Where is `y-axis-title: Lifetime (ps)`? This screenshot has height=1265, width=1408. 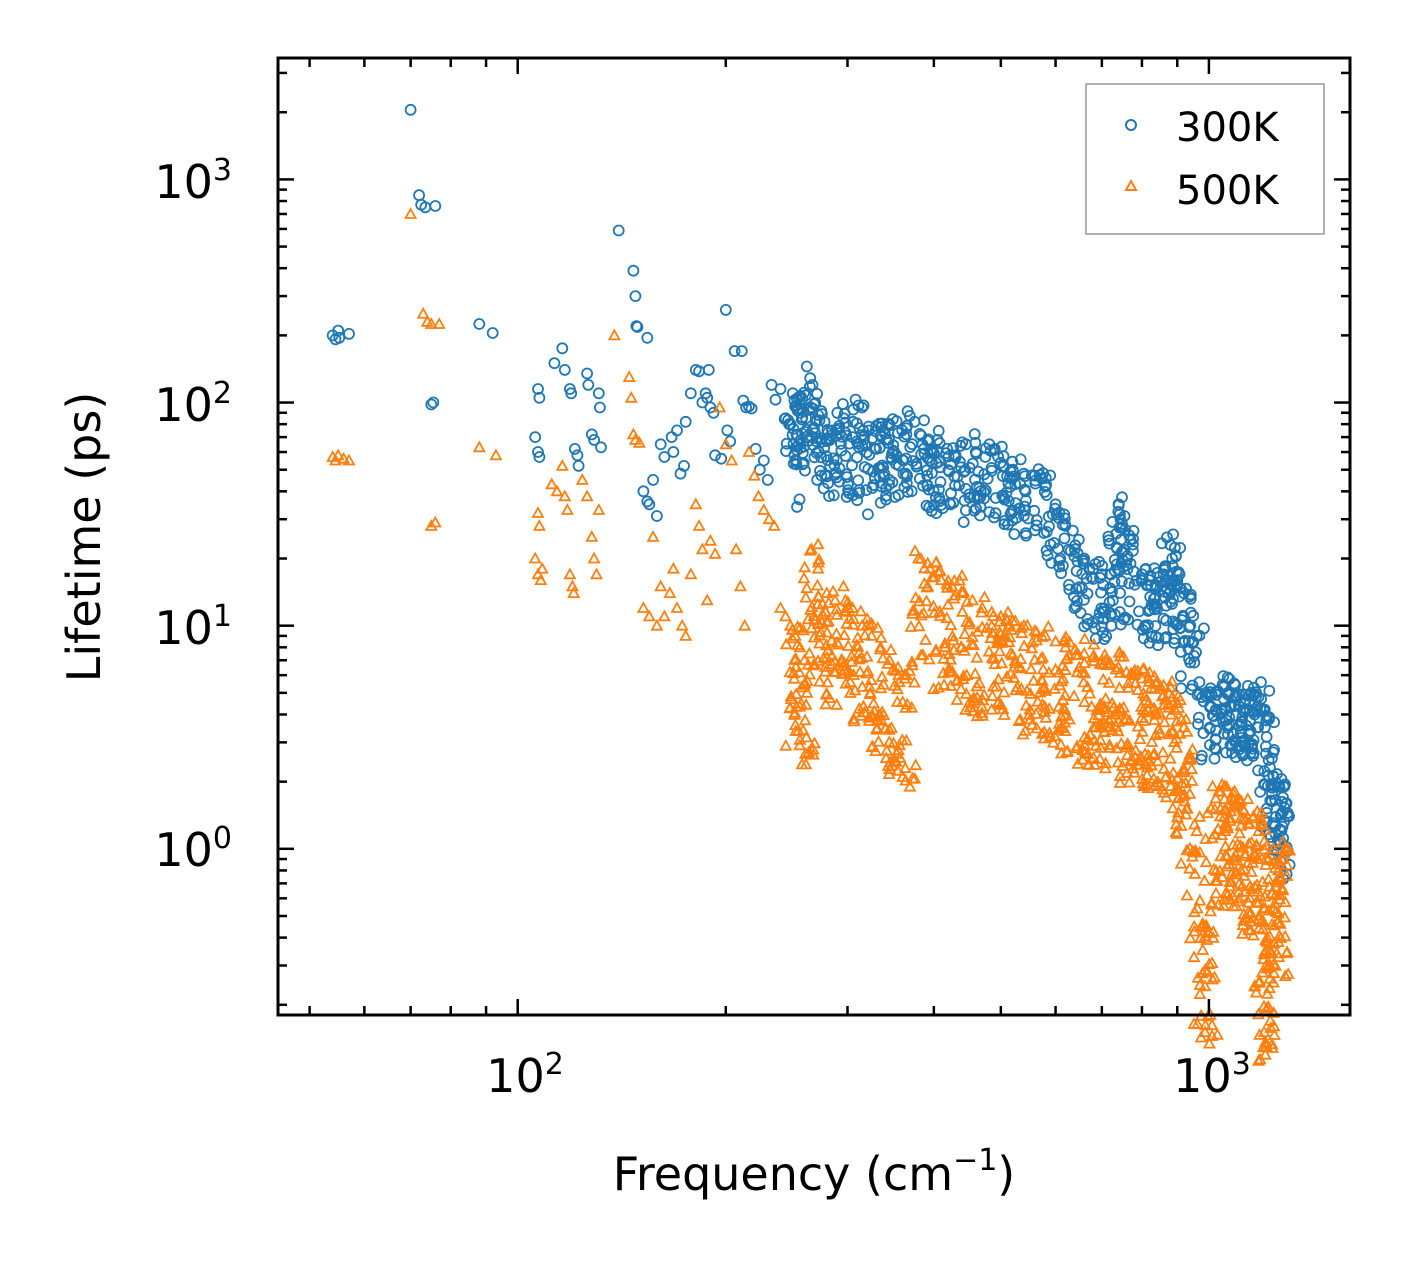 y-axis-title: Lifetime (ps) is located at coordinates (84, 537).